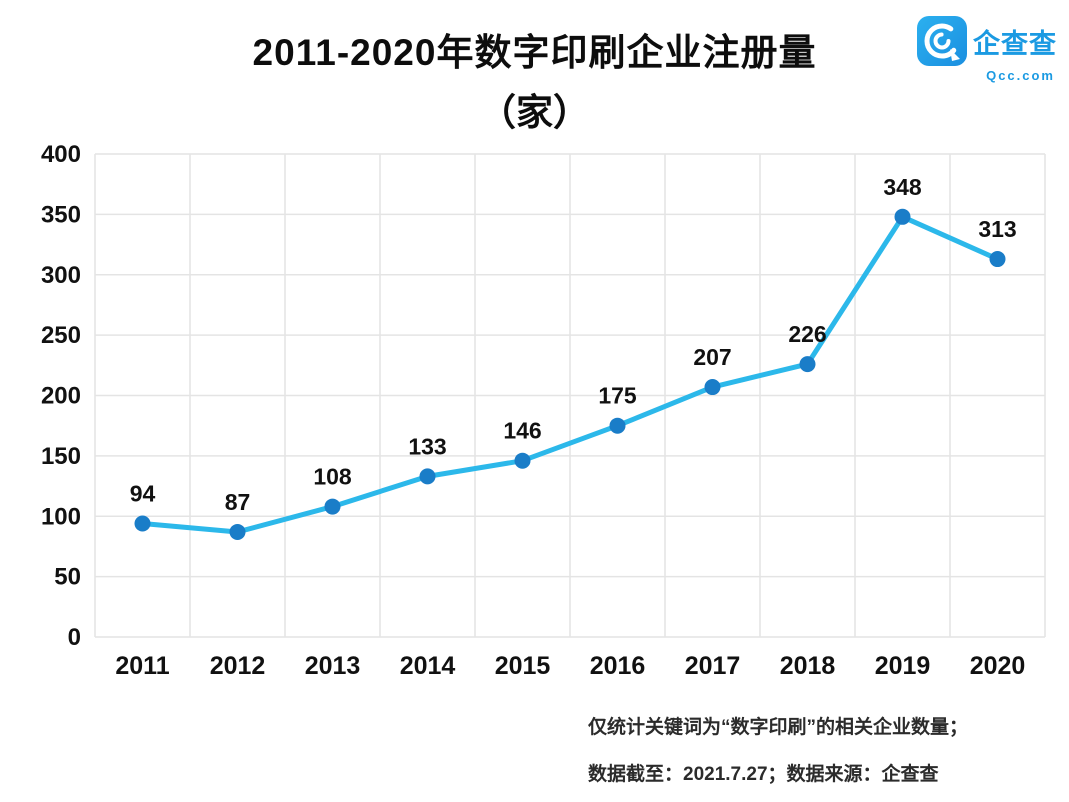  What do you see at coordinates (778, 727) in the screenshot?
I see `footnote-line1: 仅统计关键词为“数字印刷”的相关企业数量；` at bounding box center [778, 727].